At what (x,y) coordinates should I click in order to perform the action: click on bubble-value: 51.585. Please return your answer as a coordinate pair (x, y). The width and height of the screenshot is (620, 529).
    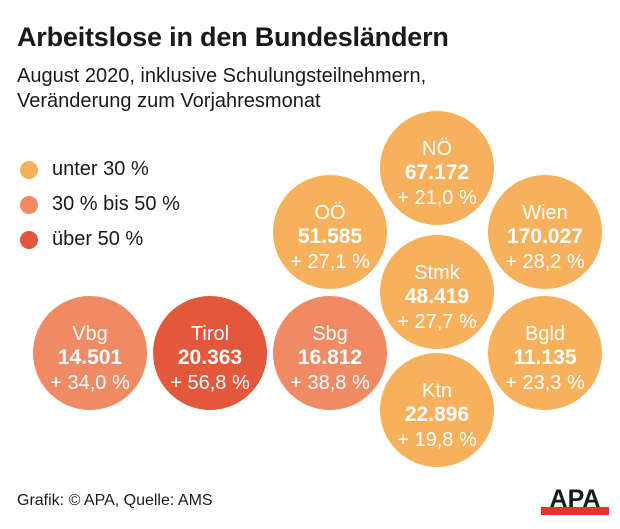
    Looking at the image, I should click on (330, 236).